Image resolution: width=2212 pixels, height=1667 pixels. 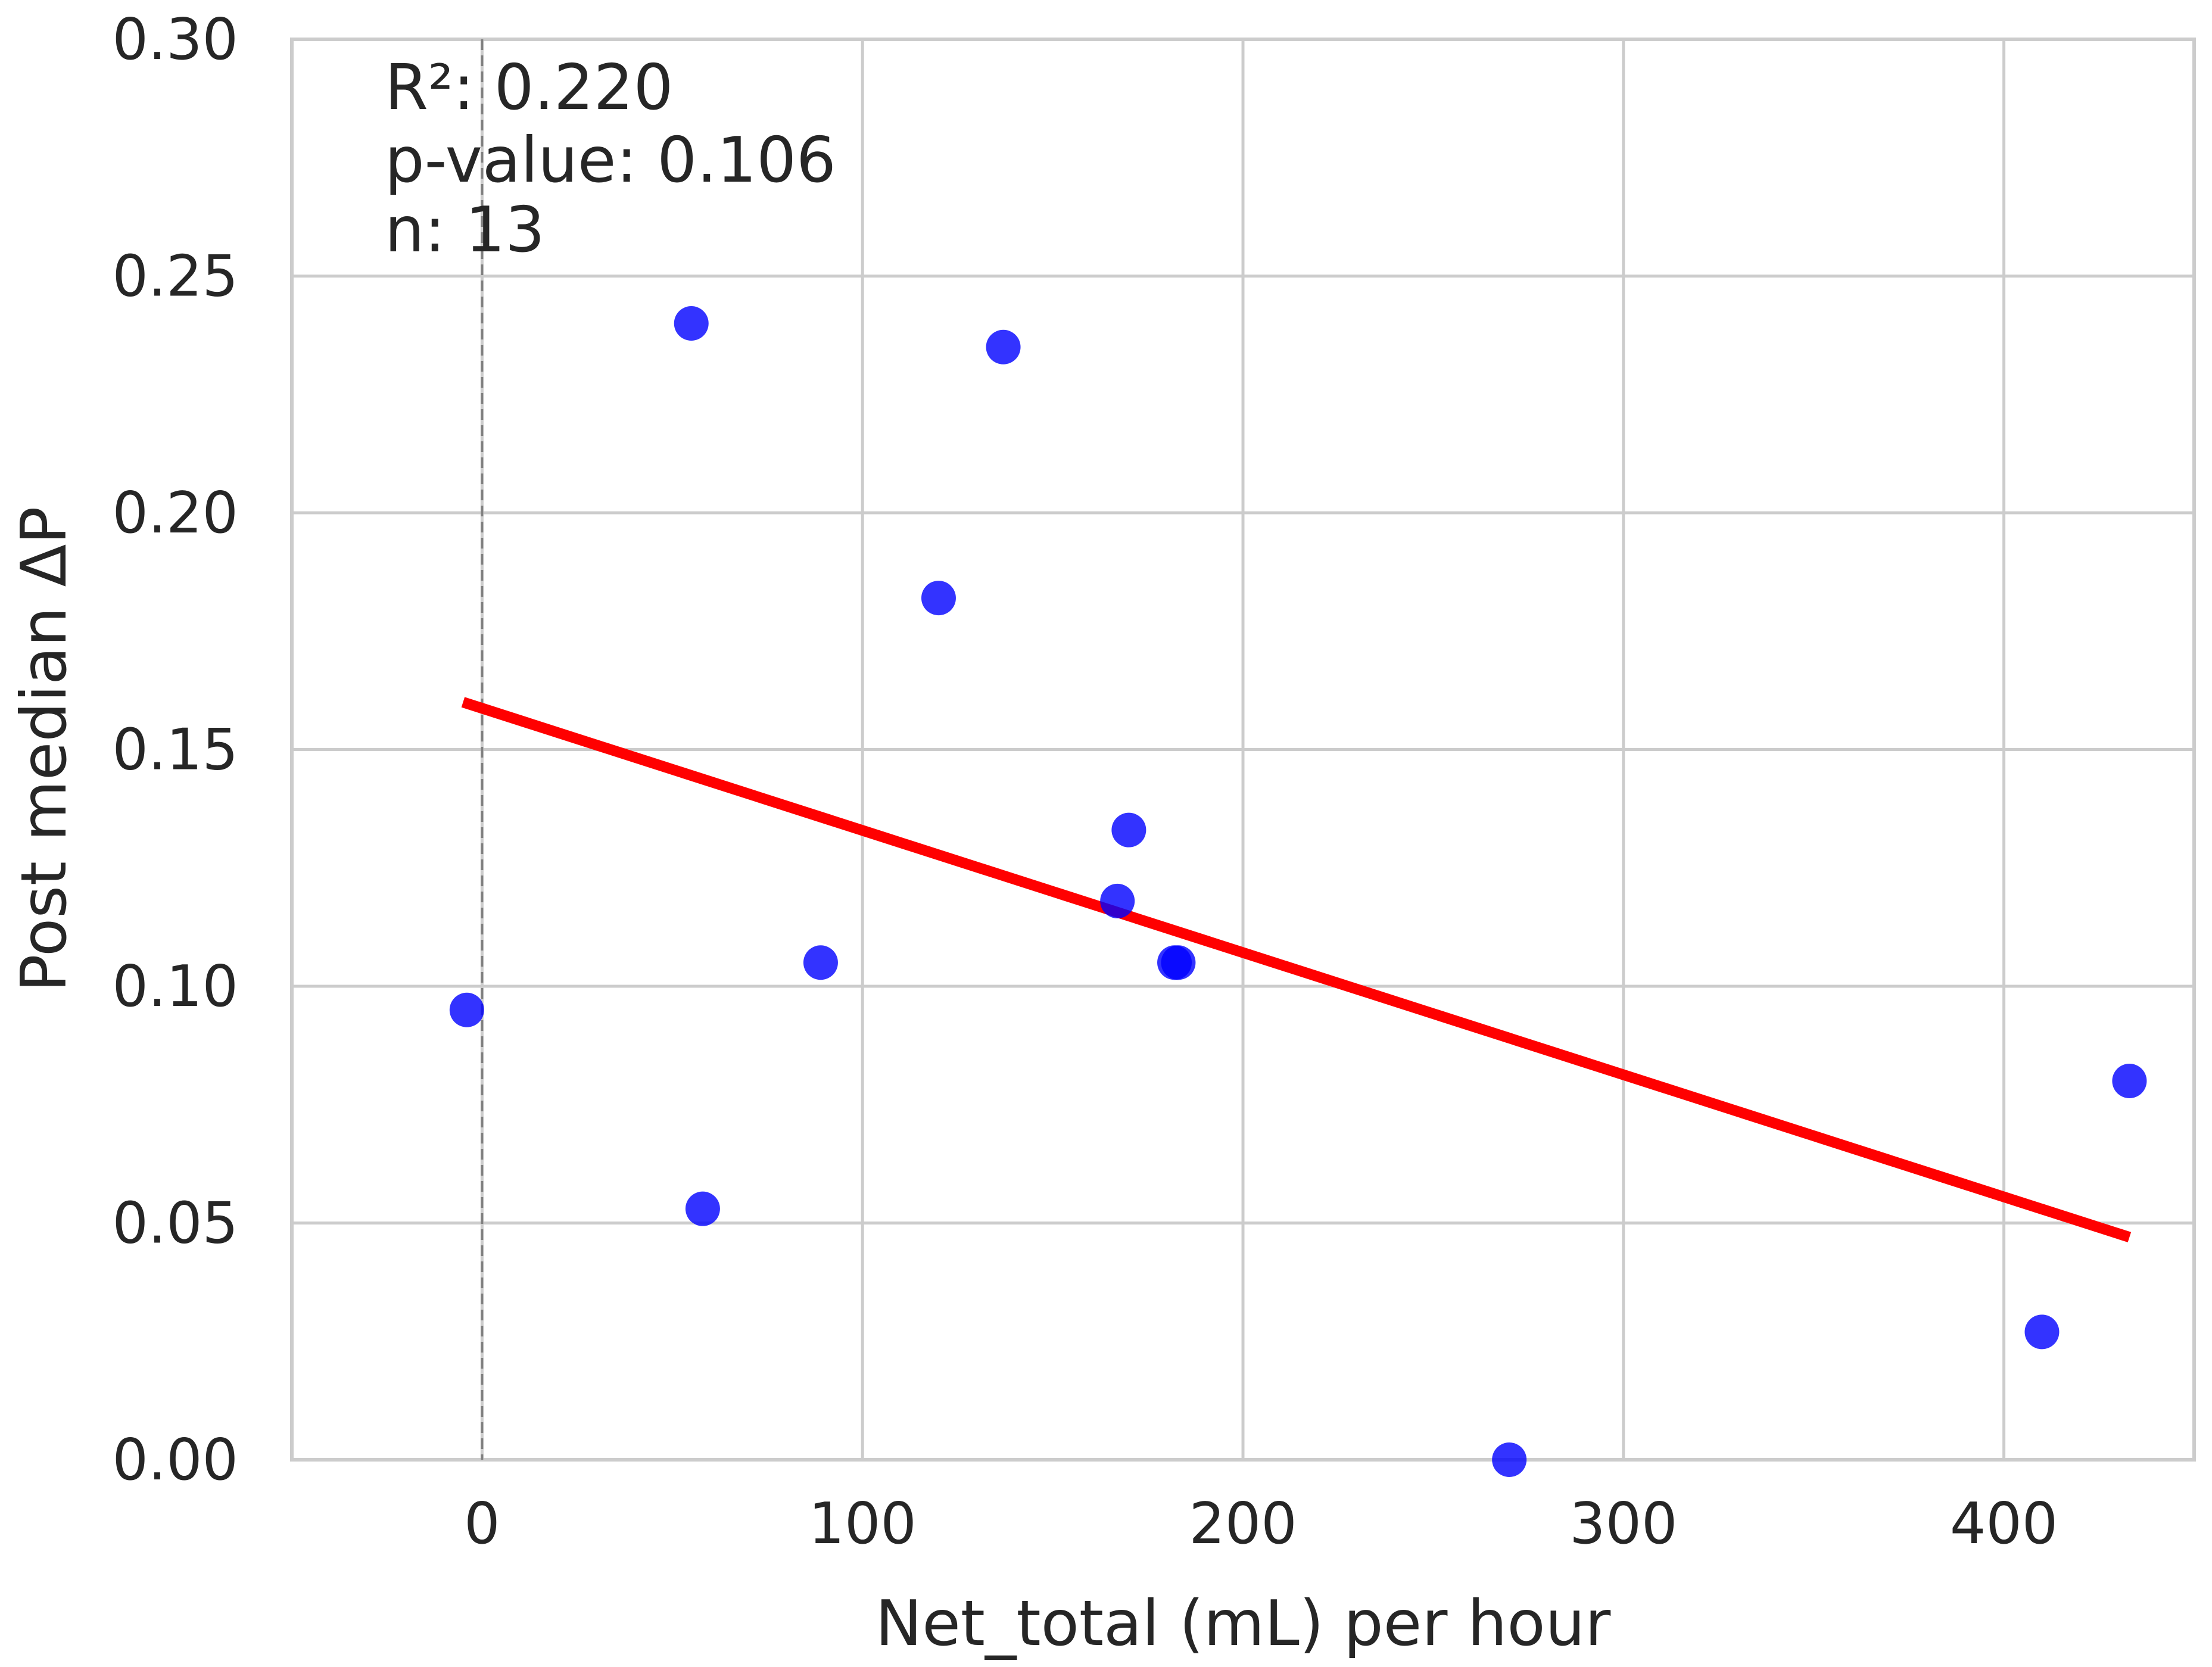 I want to click on x-tick-label-0: 0, so click(x=482, y=1524).